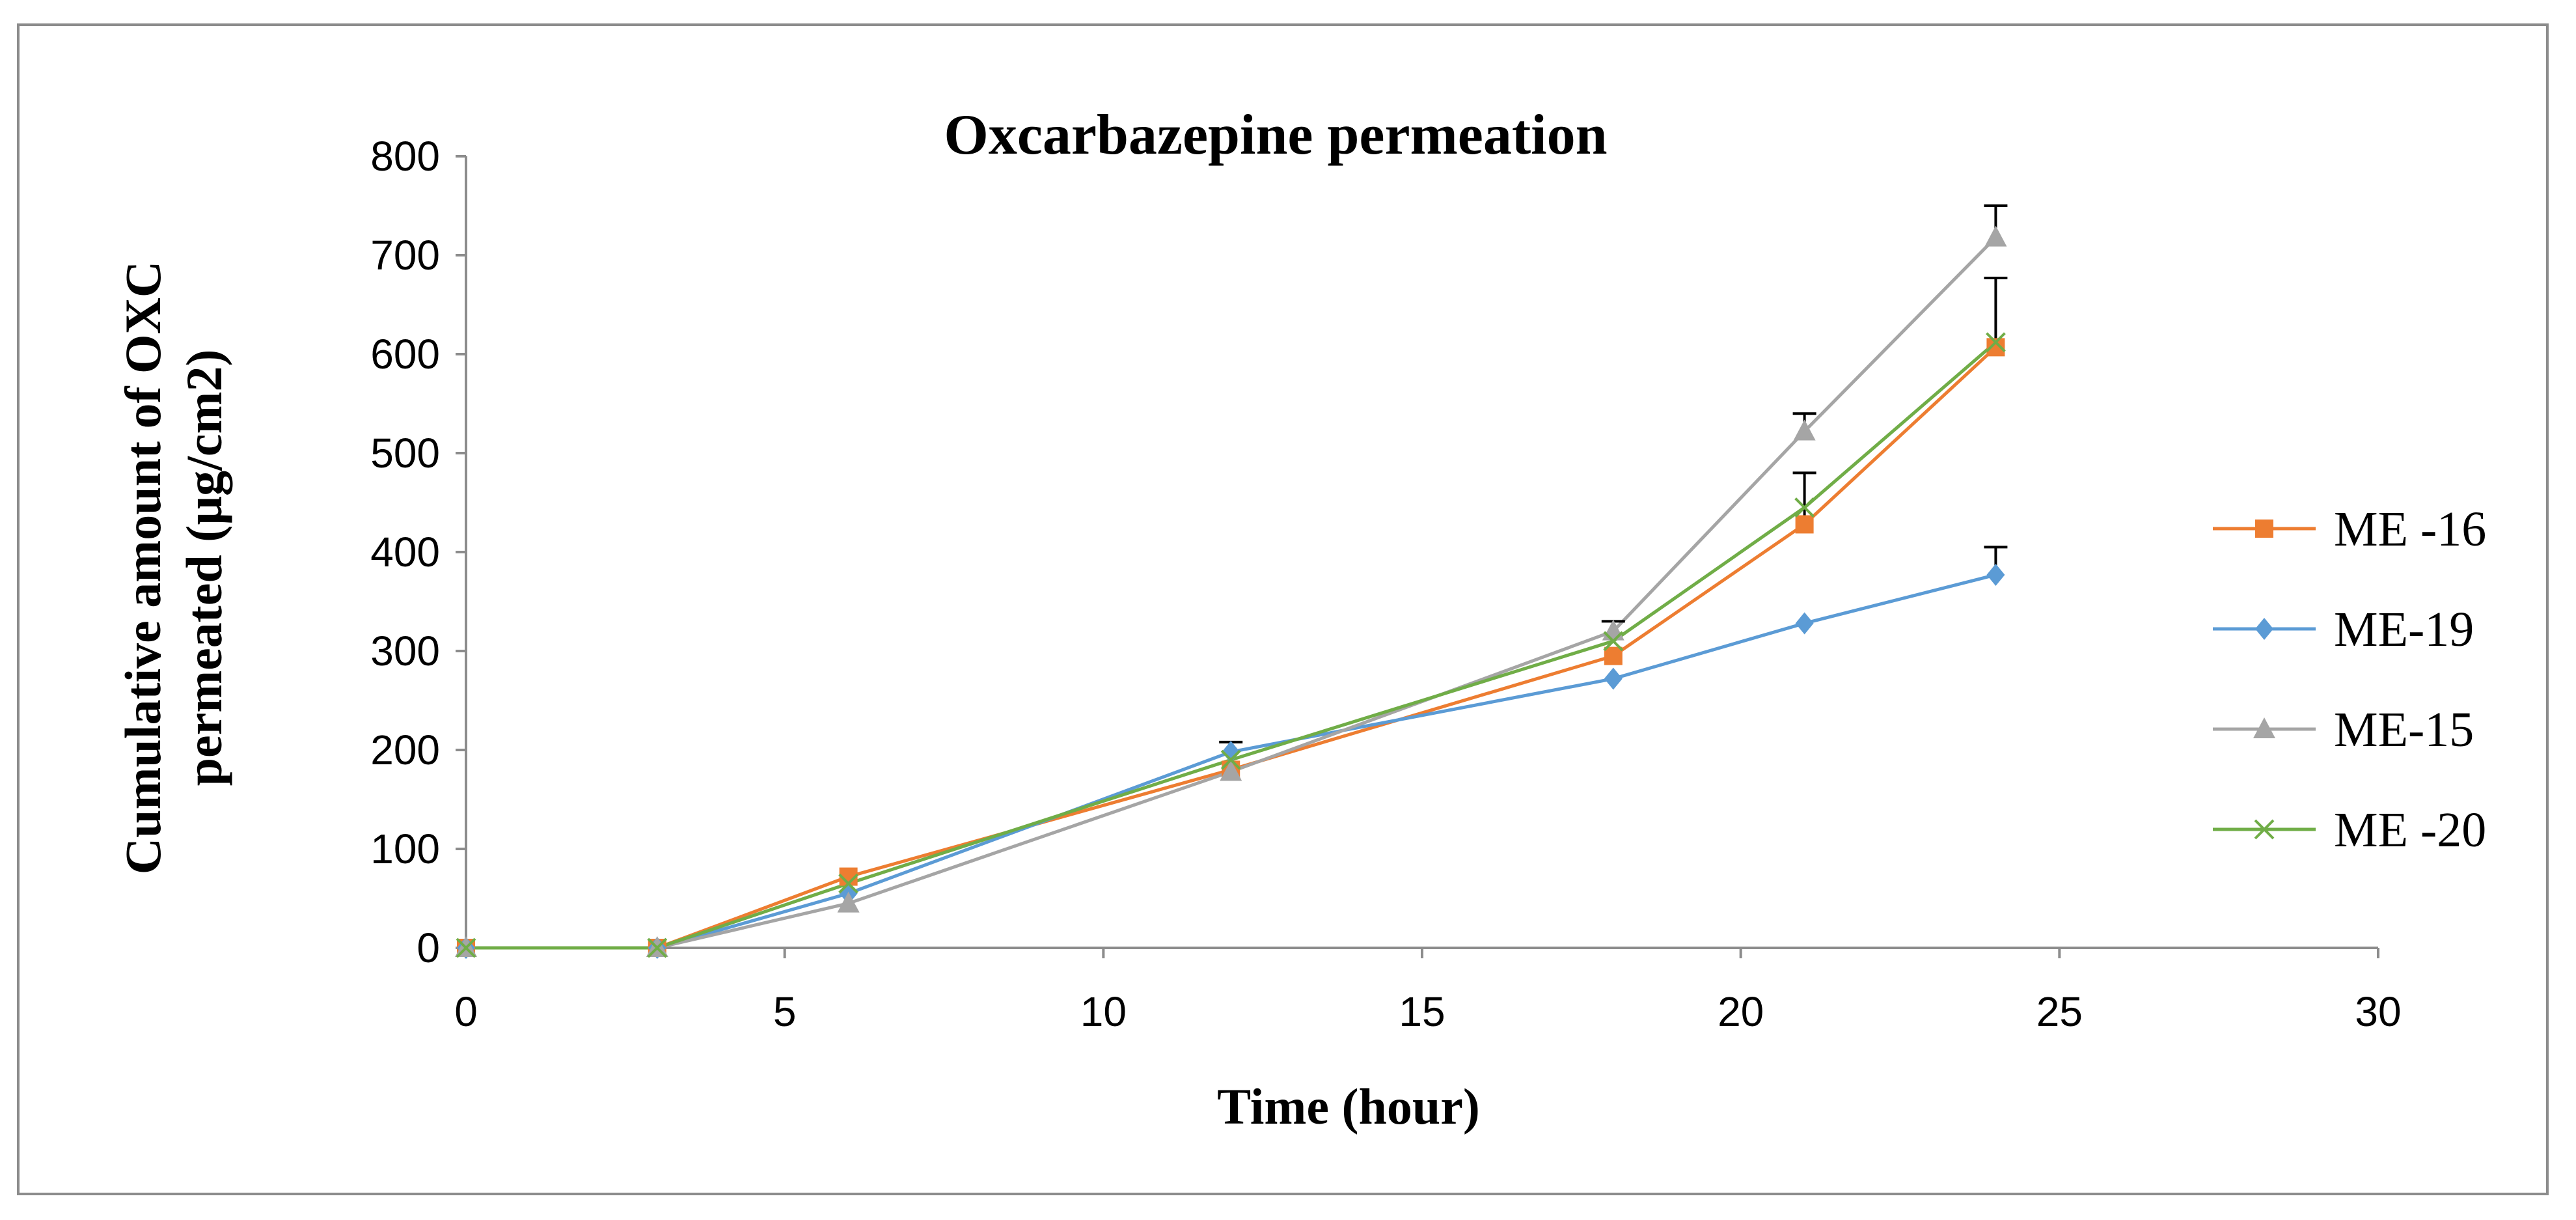  What do you see at coordinates (2378, 1011) in the screenshot?
I see `x-tick-label: 30` at bounding box center [2378, 1011].